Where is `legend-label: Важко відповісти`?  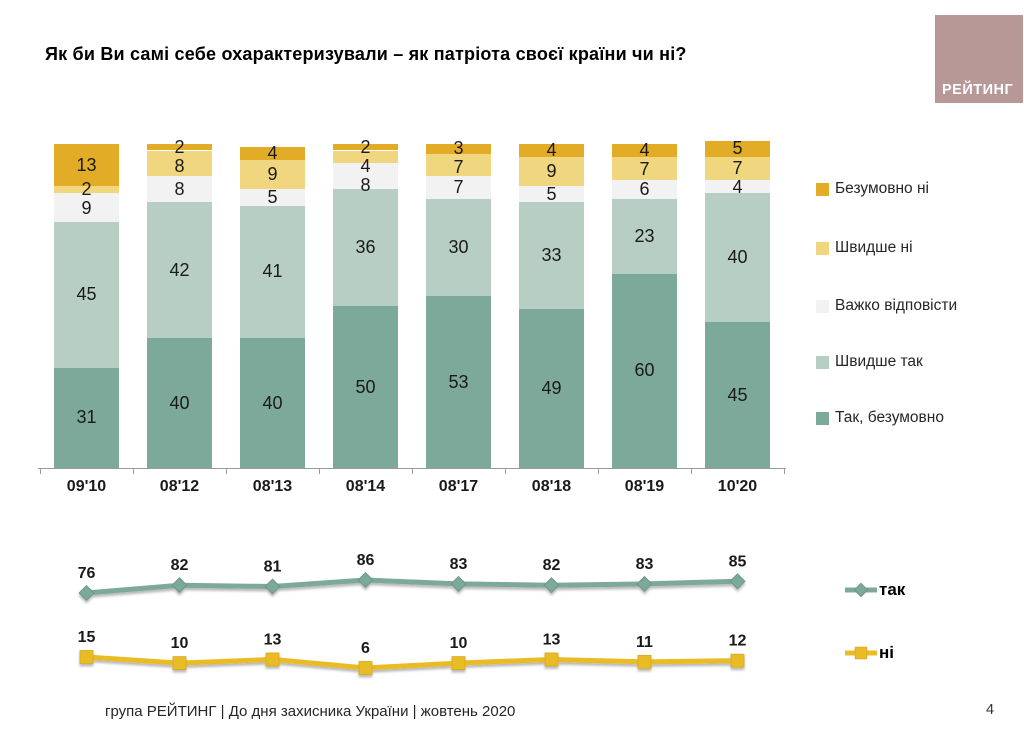
legend-label: Важко відповісти is located at coordinates (896, 305).